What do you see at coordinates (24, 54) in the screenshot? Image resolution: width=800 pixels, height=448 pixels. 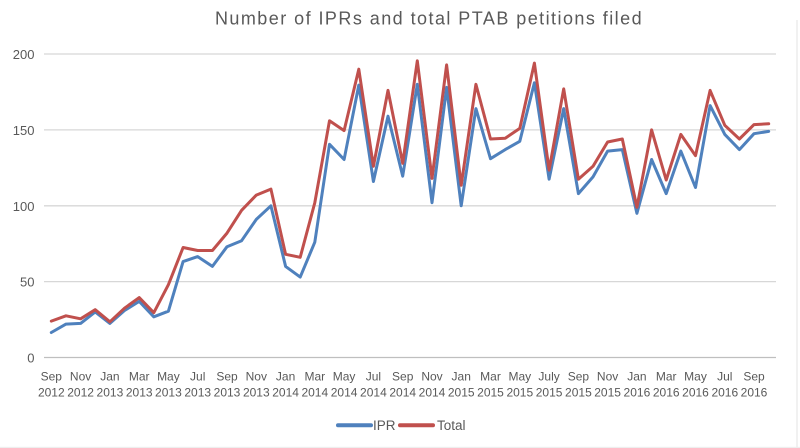 I see `svg-text: 200` at bounding box center [24, 54].